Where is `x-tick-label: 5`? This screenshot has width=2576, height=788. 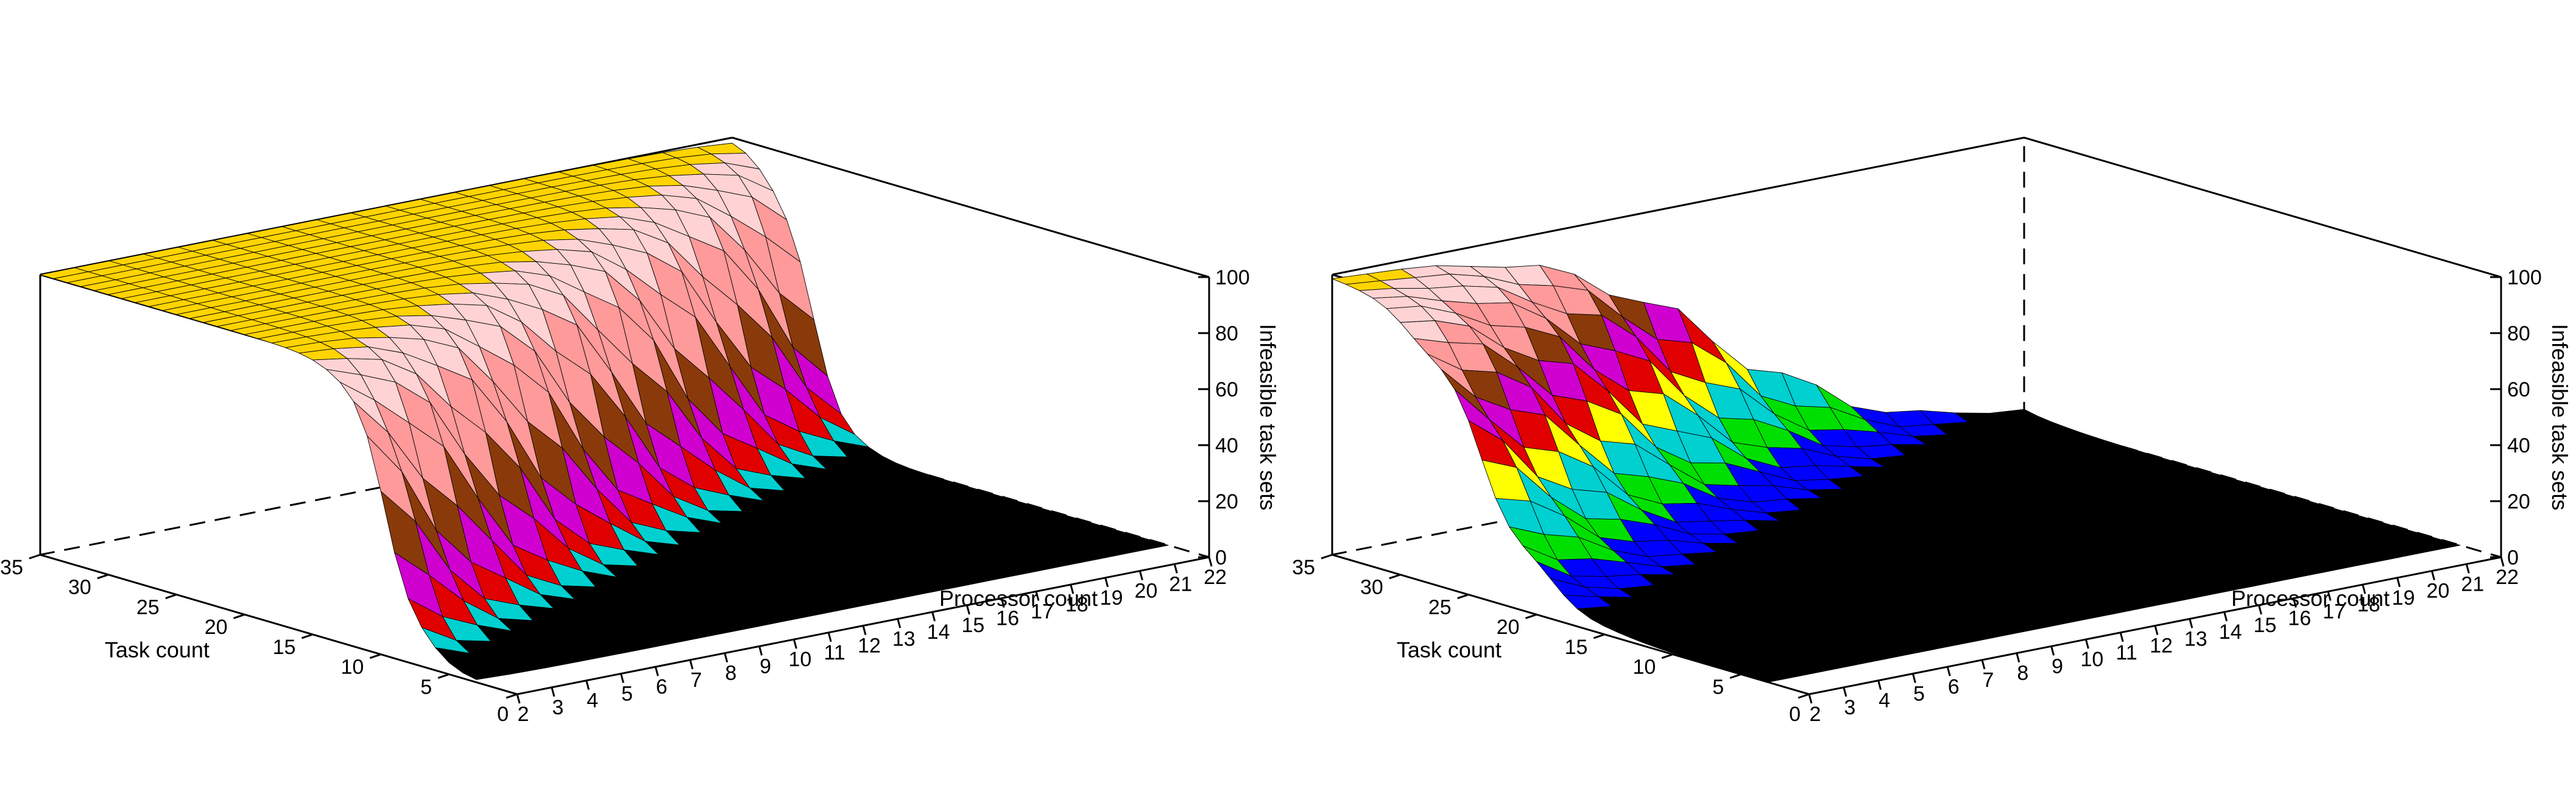
x-tick-label: 5 is located at coordinates (1919, 693).